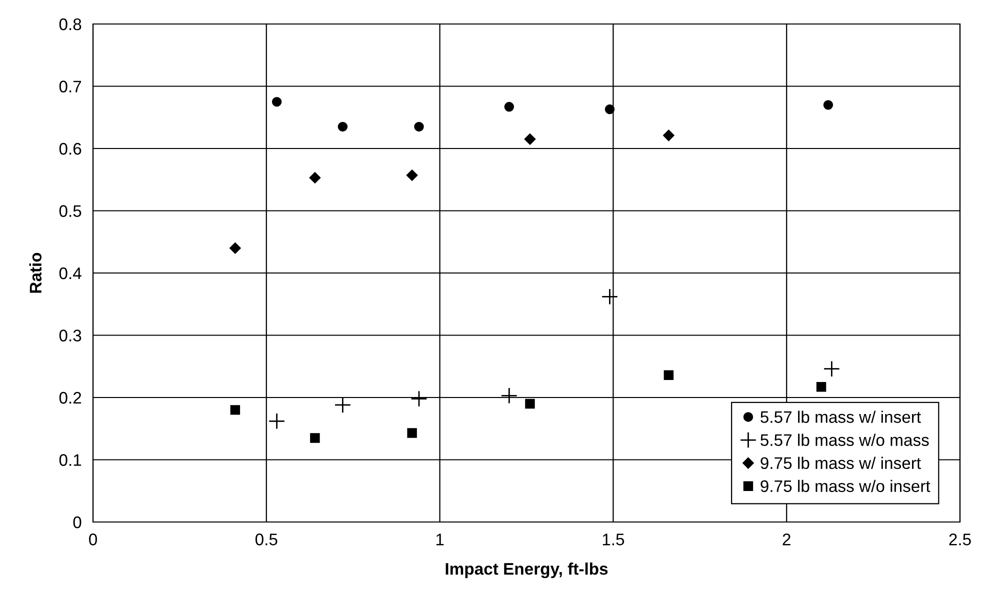  I want to click on y-tick-label: 0.7, so click(70, 86).